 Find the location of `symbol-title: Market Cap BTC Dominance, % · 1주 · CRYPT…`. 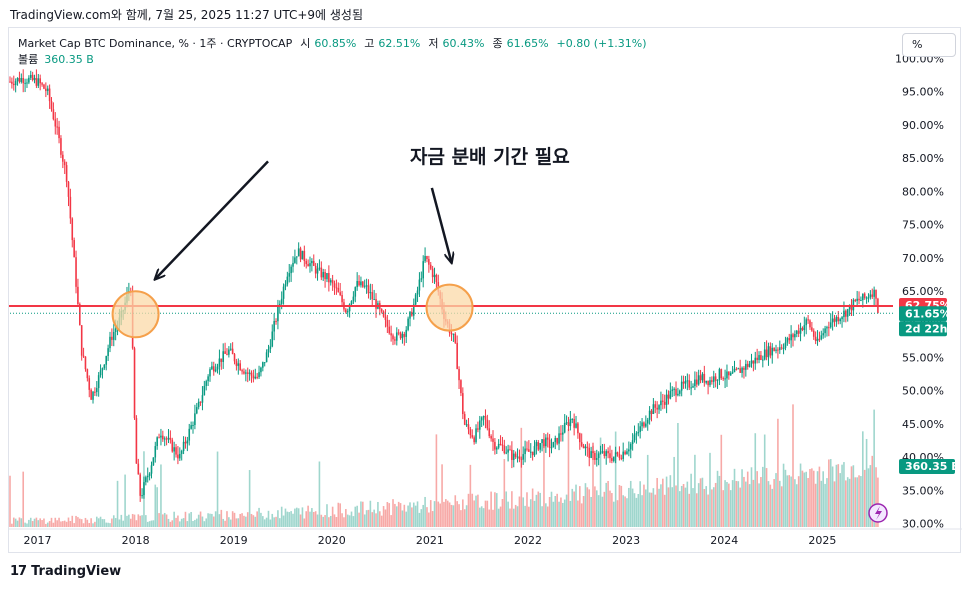

symbol-title: Market Cap BTC Dominance, % · 1주 · CRYPT… is located at coordinates (155, 43).